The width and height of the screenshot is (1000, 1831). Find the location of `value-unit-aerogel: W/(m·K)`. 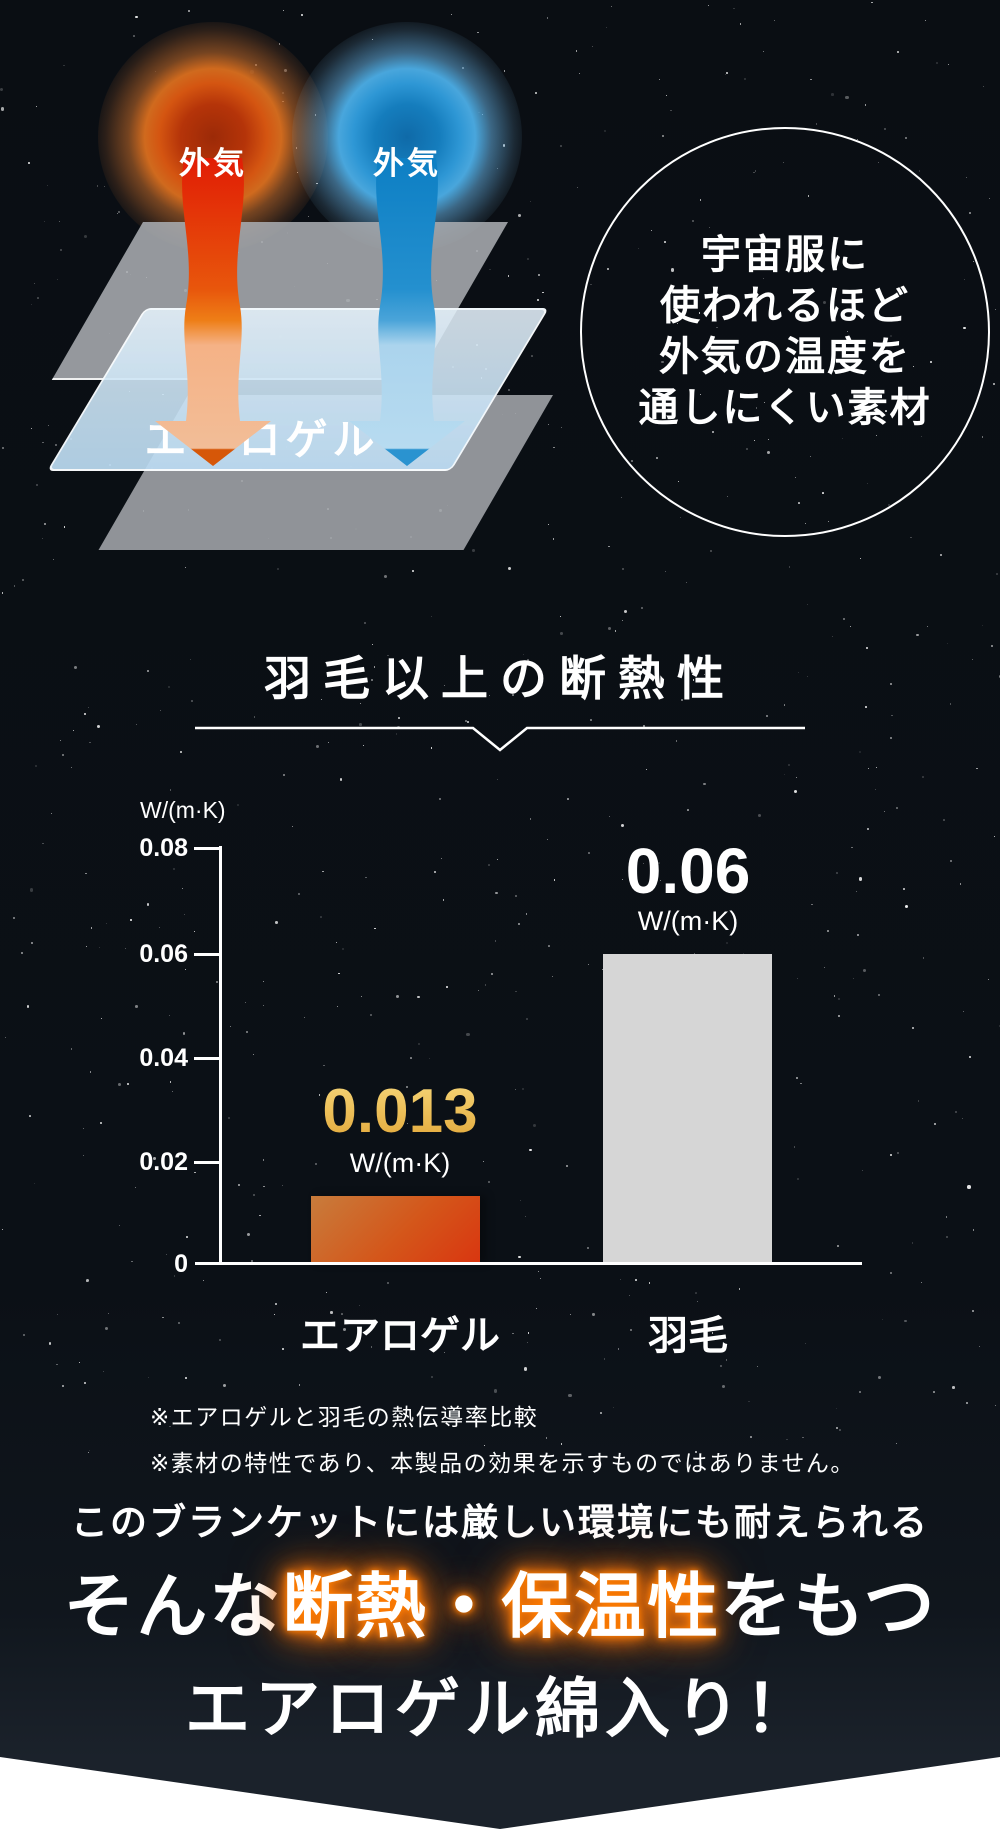

value-unit-aerogel: W/(m·K) is located at coordinates (400, 1163).